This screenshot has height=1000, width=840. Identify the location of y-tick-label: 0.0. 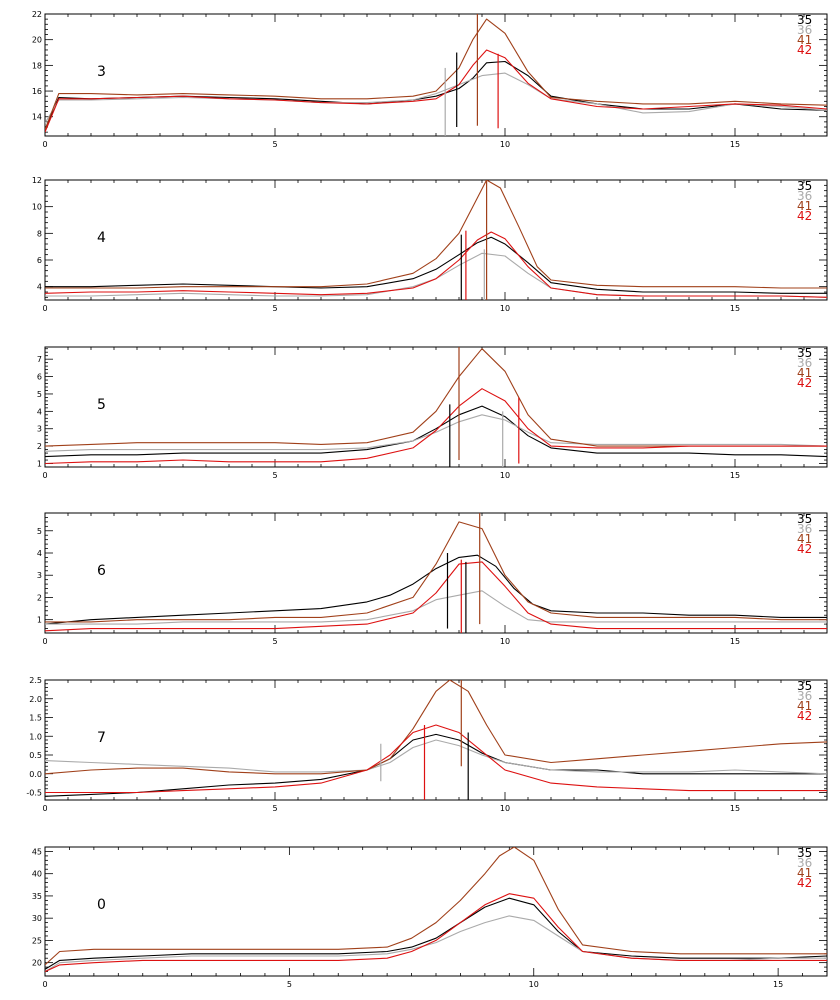
(35, 774).